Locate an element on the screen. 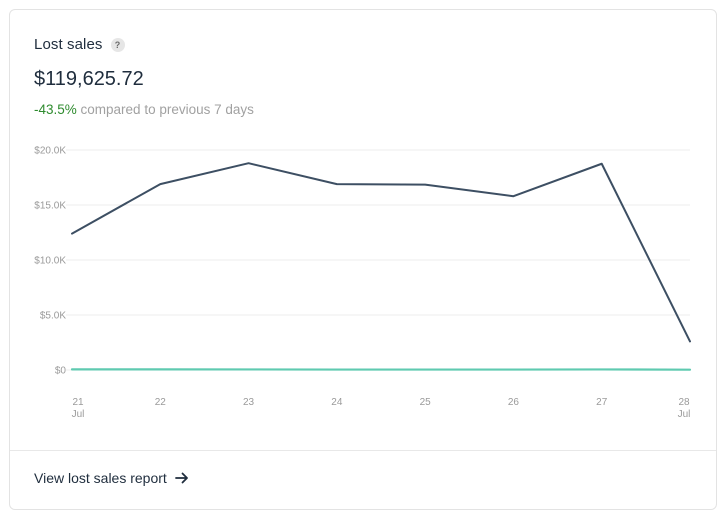 The height and width of the screenshot is (521, 726). y-tick-label: $0 is located at coordinates (61, 371).